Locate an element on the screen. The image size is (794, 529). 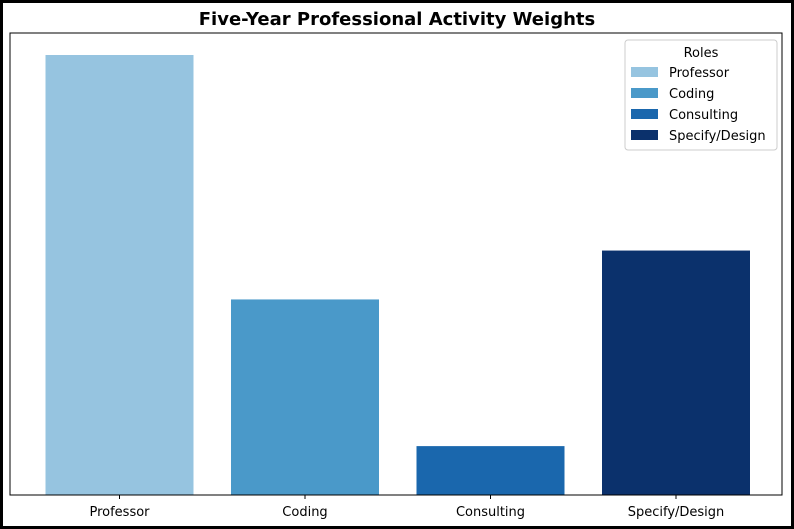
legend-title: Roles is located at coordinates (701, 53).